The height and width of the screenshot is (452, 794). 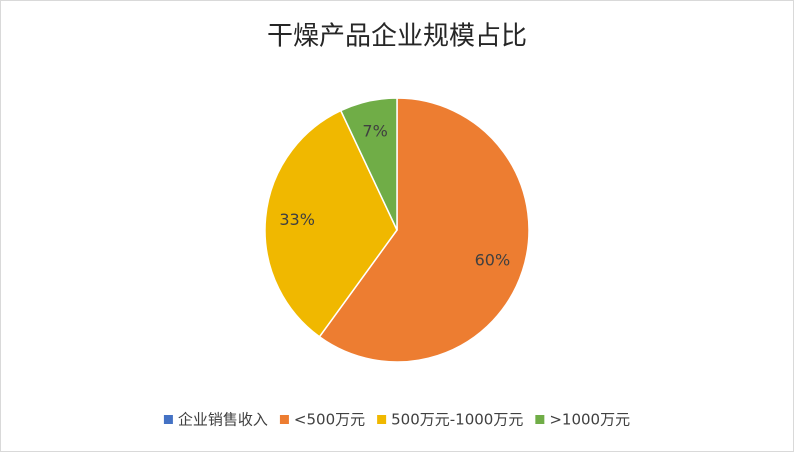 What do you see at coordinates (329, 420) in the screenshot?
I see `legend-label: <500万元` at bounding box center [329, 420].